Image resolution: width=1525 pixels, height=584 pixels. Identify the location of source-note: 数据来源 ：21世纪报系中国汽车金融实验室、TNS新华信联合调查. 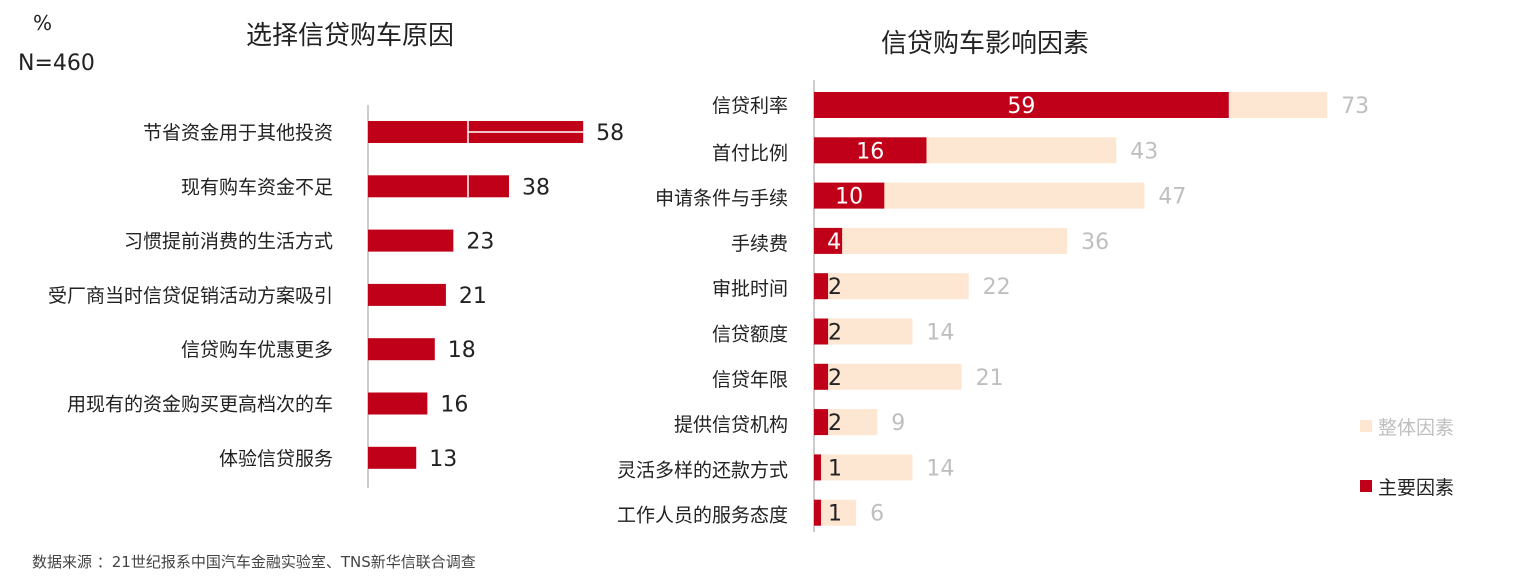
(254, 562).